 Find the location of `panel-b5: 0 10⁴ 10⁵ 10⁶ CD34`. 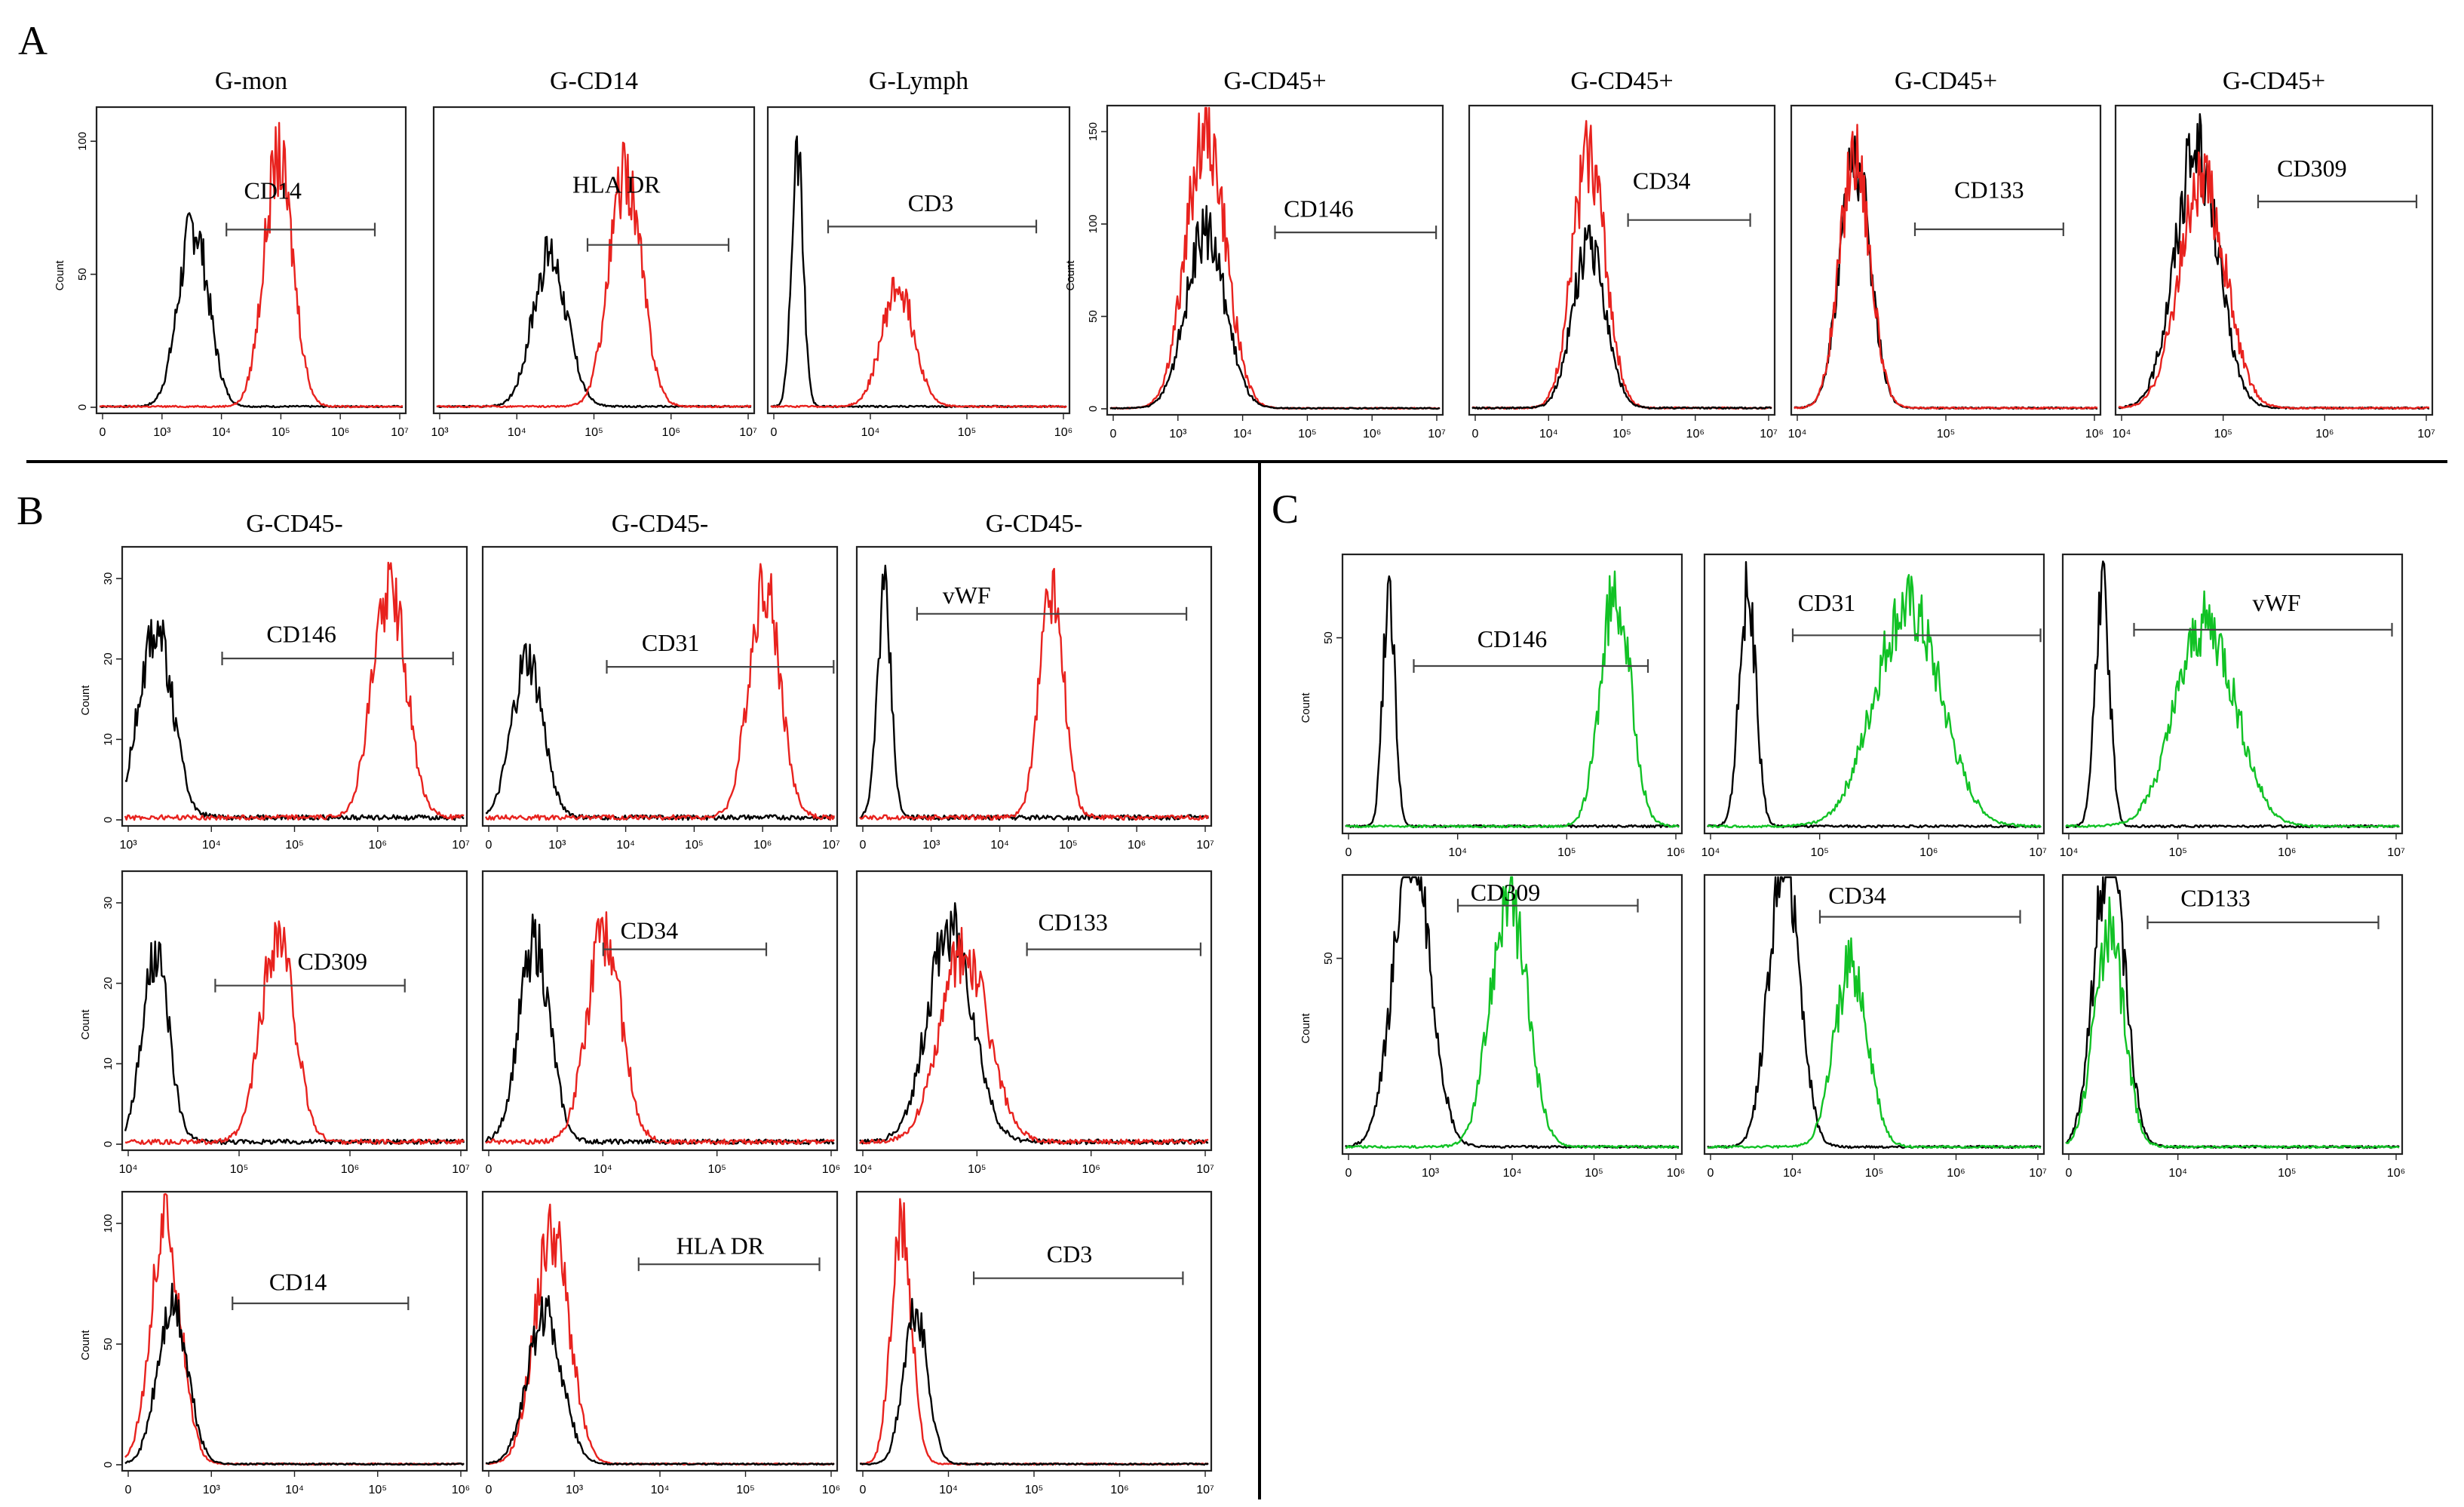

panel-b5: 0 10⁴ 10⁵ 10⁶ CD34 is located at coordinates (661, 1023).